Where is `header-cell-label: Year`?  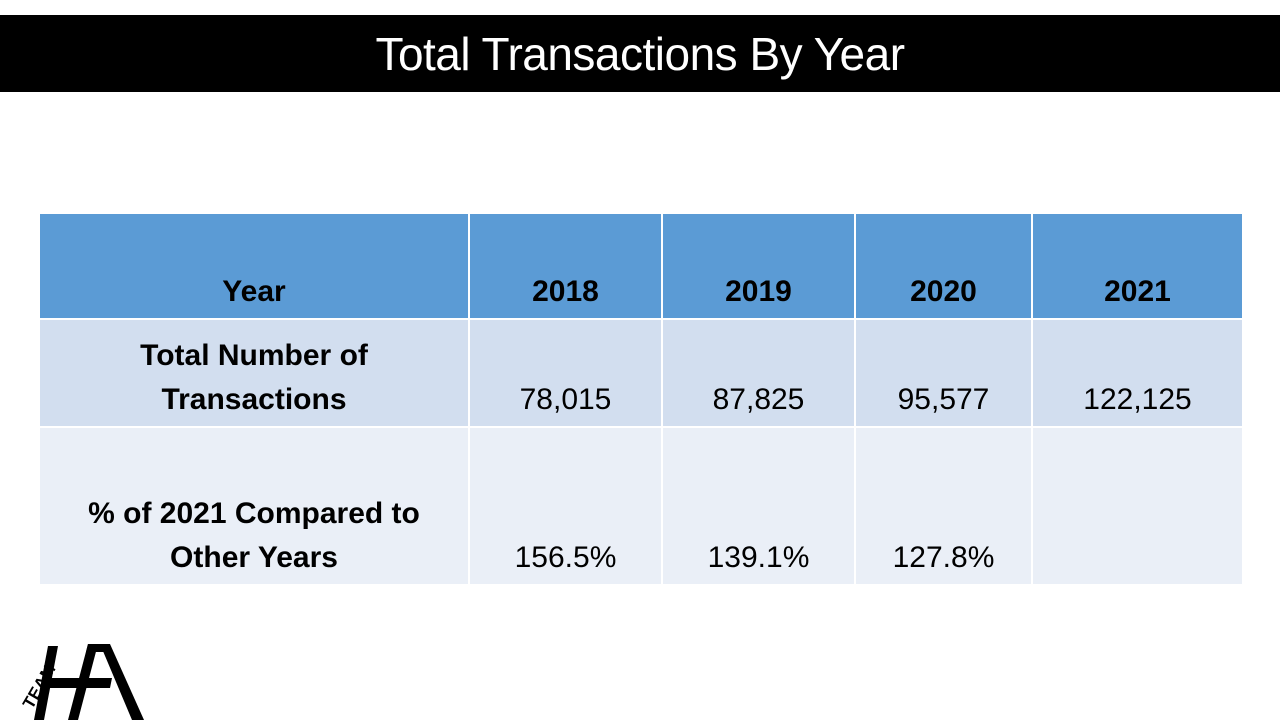
header-cell-label: Year is located at coordinates (254, 266).